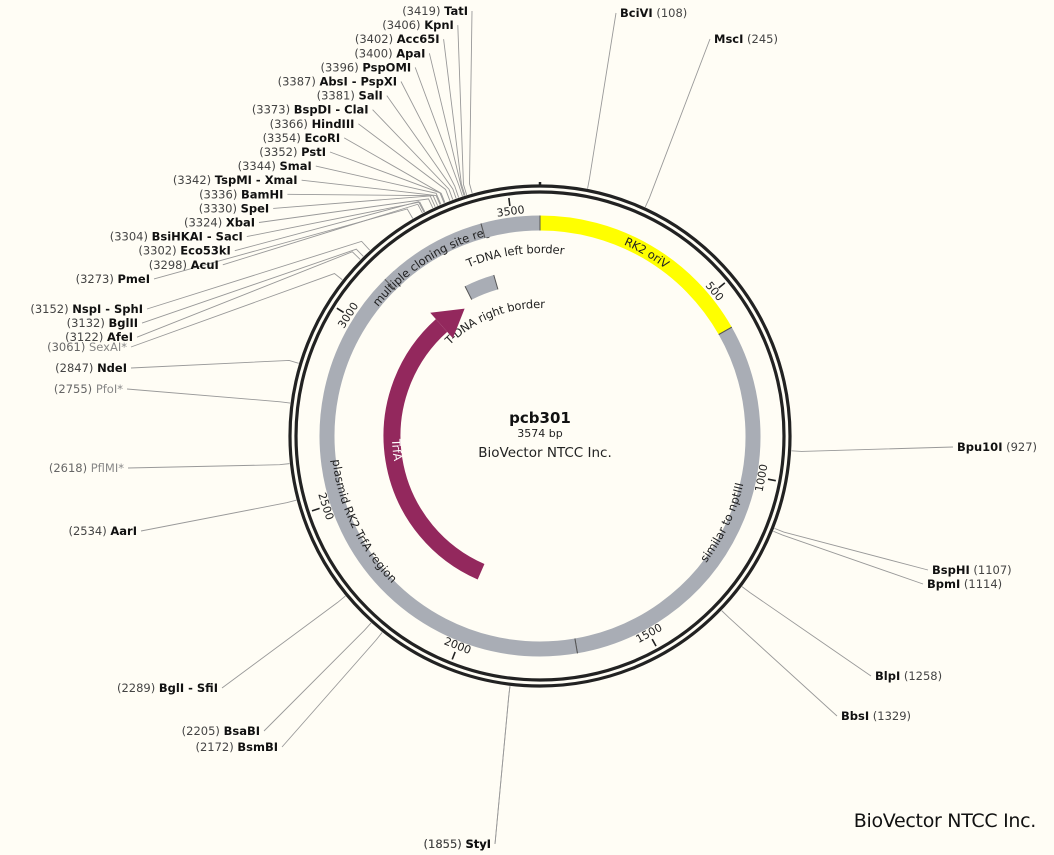 The height and width of the screenshot is (855, 1054). Describe the element at coordinates (456, 11) in the screenshot. I see `site-name: TatI` at that location.